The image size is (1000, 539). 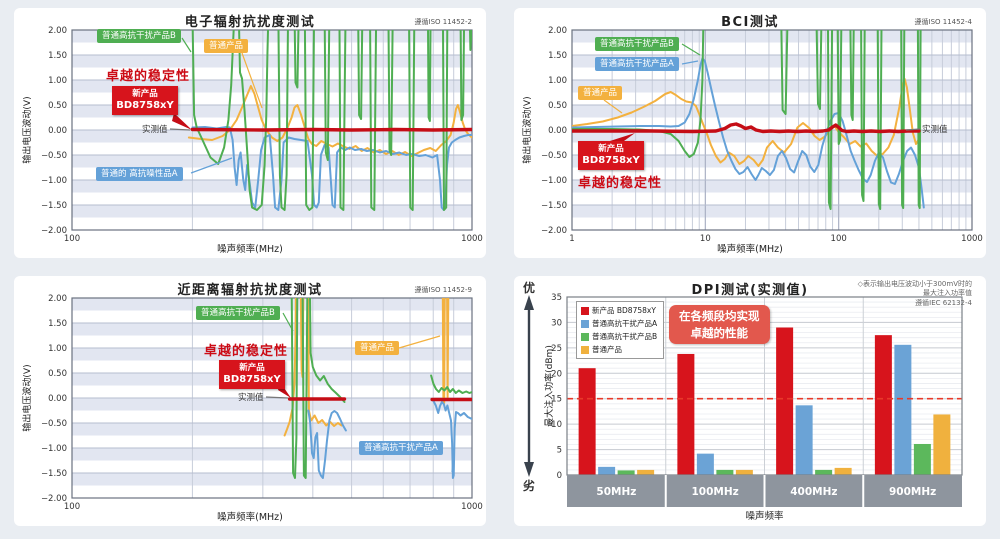 What do you see at coordinates (813, 492) in the screenshot?
I see `svg-text: 400MHz` at bounding box center [813, 492].